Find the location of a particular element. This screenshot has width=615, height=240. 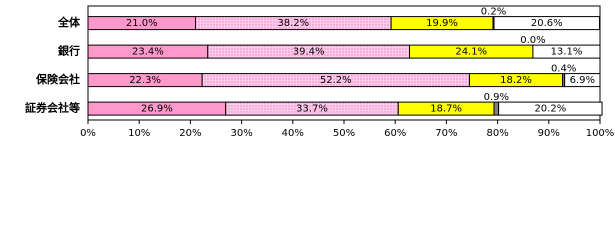

data-label: 18.2% is located at coordinates (516, 80).